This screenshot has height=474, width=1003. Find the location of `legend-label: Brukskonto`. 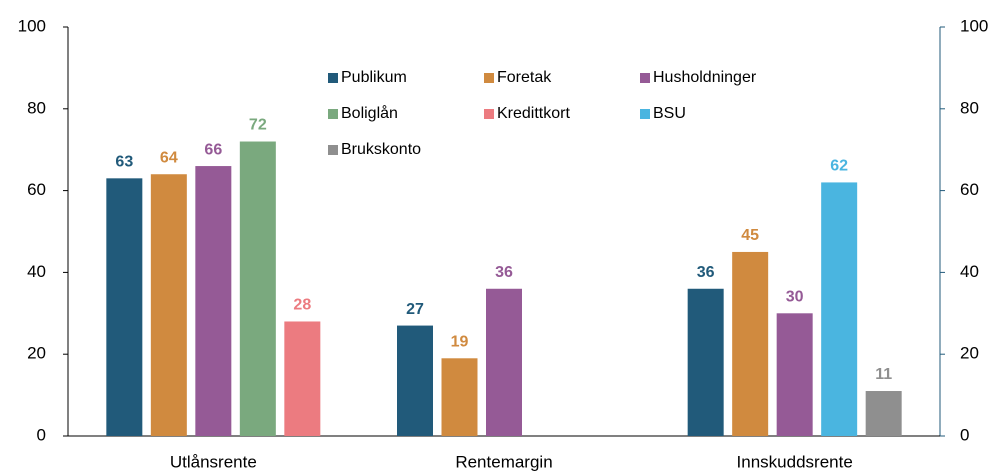

legend-label: Brukskonto is located at coordinates (381, 149).